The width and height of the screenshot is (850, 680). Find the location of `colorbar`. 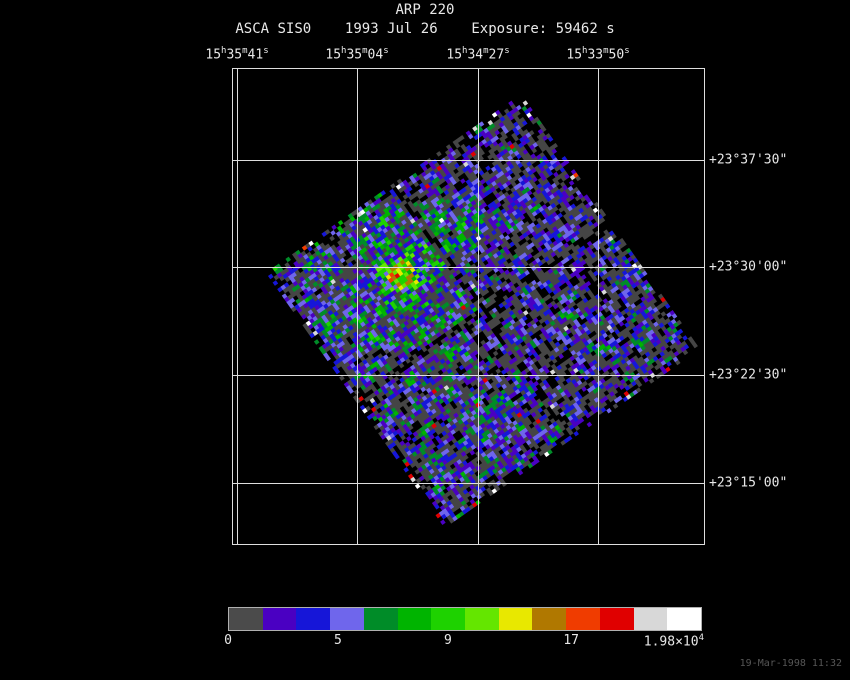

colorbar is located at coordinates (465, 619).